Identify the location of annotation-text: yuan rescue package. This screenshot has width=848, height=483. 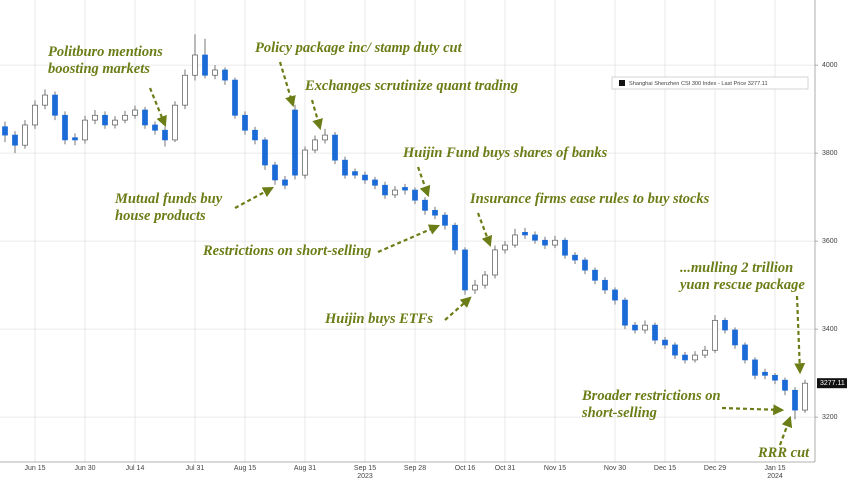
(741, 285).